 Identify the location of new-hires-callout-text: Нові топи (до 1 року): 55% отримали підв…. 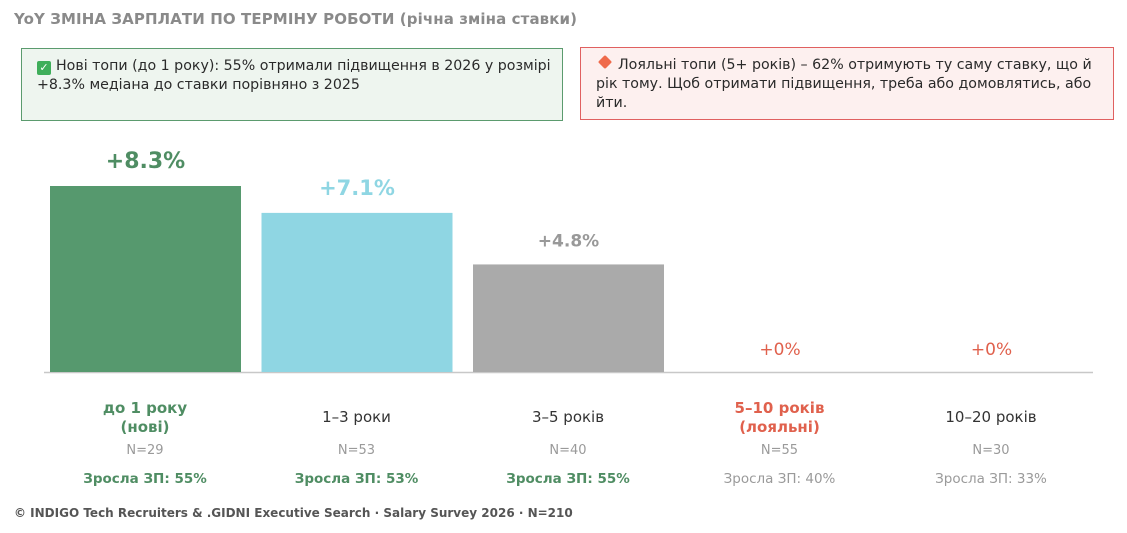
(294, 75).